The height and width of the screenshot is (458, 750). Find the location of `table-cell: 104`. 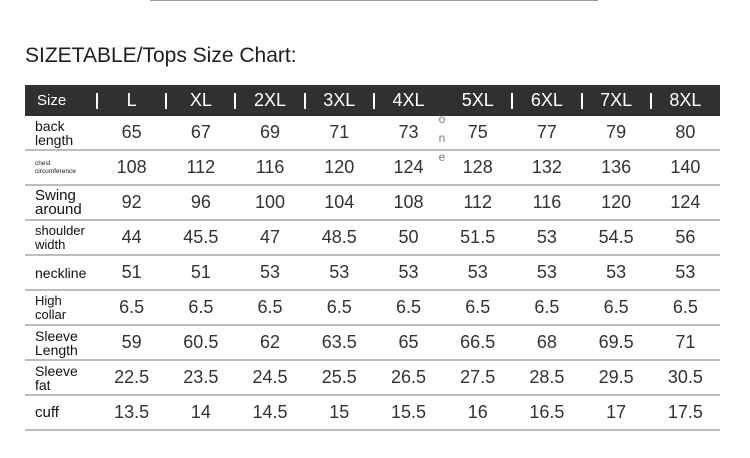

table-cell: 104 is located at coordinates (339, 202).